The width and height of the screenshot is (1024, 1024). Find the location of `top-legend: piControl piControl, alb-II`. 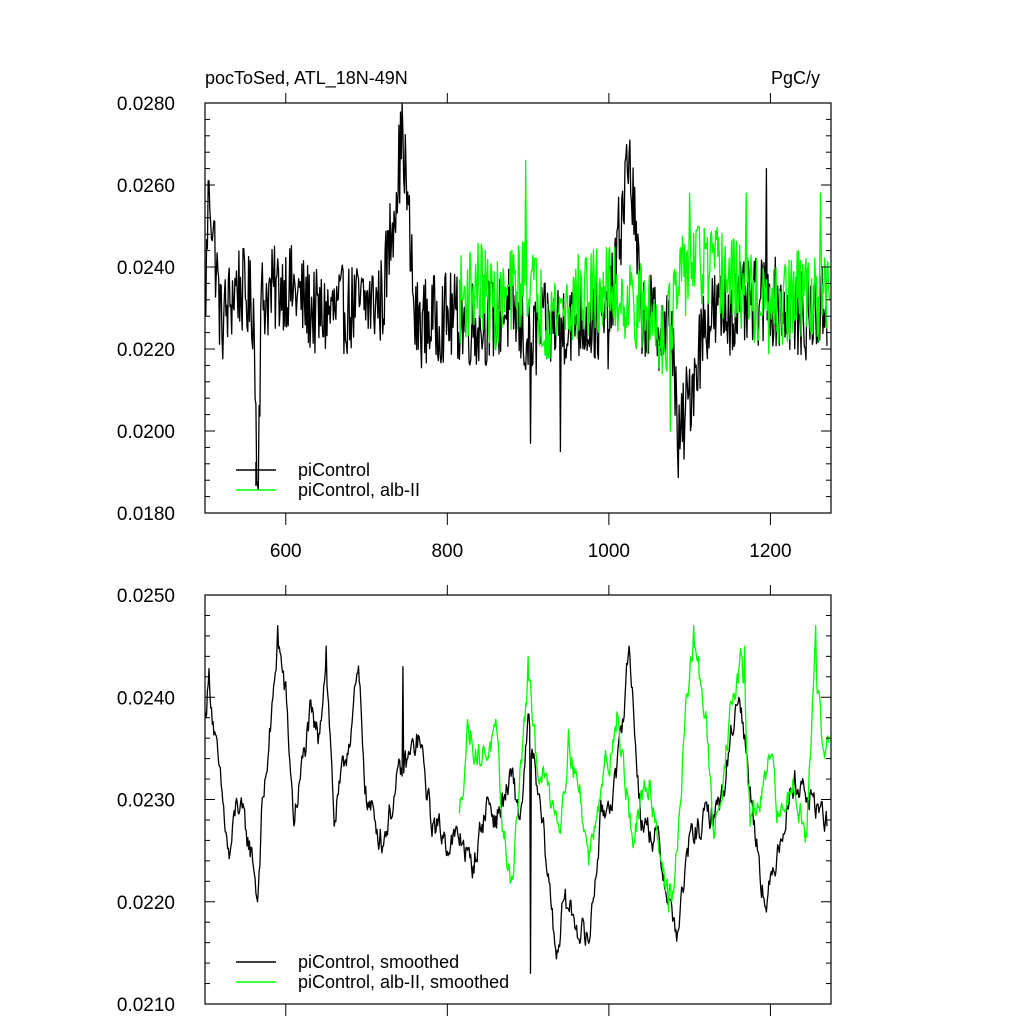

top-legend: piControl piControl, alb-II is located at coordinates (328, 480).